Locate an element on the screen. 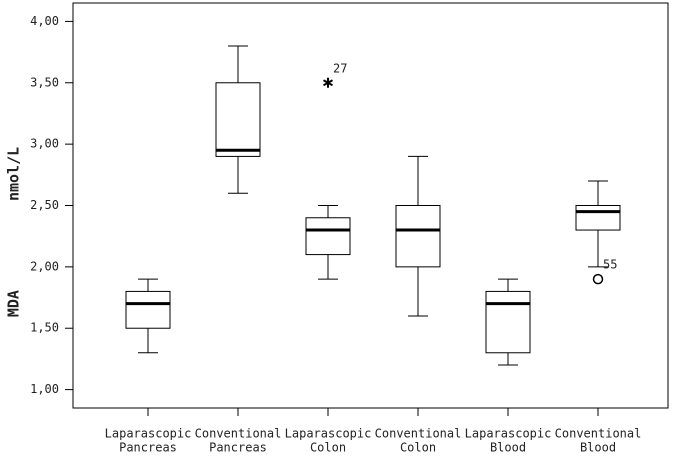 This screenshot has height=464, width=674. y-tick-label: 1,50 is located at coordinates (44, 328).